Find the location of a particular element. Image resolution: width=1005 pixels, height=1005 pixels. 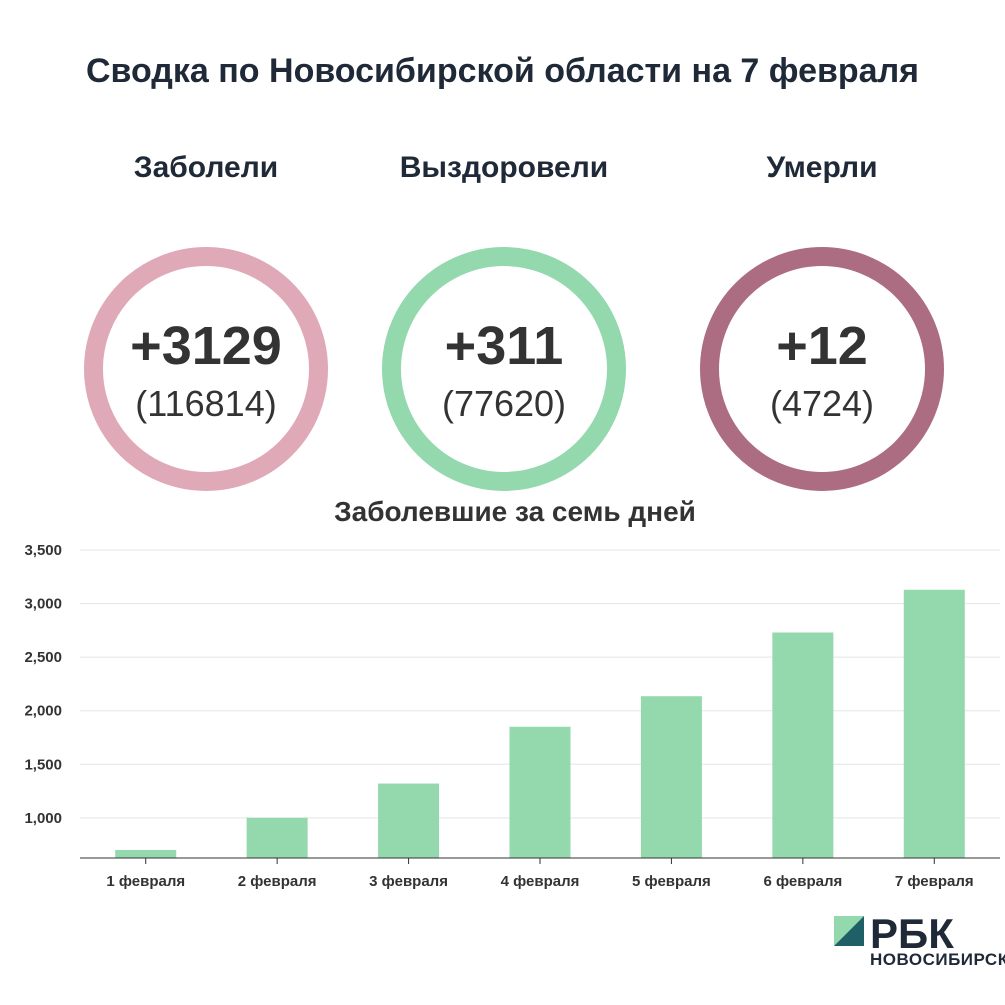

stat-deaths: Умерли +12 (4724) is located at coordinates (822, 320).